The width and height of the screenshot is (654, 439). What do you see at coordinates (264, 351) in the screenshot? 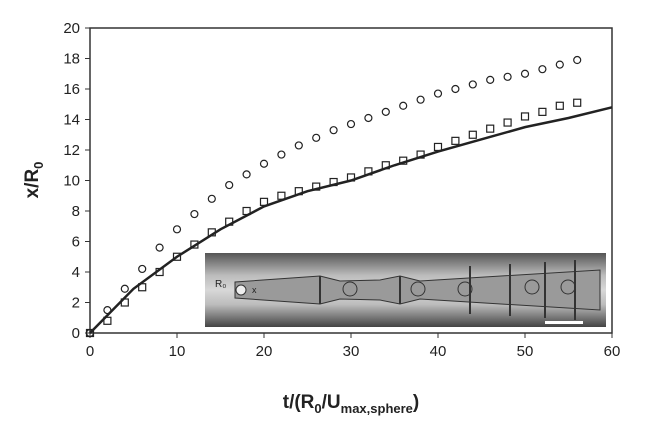
I see `x-tick-label: 20` at bounding box center [264, 351].